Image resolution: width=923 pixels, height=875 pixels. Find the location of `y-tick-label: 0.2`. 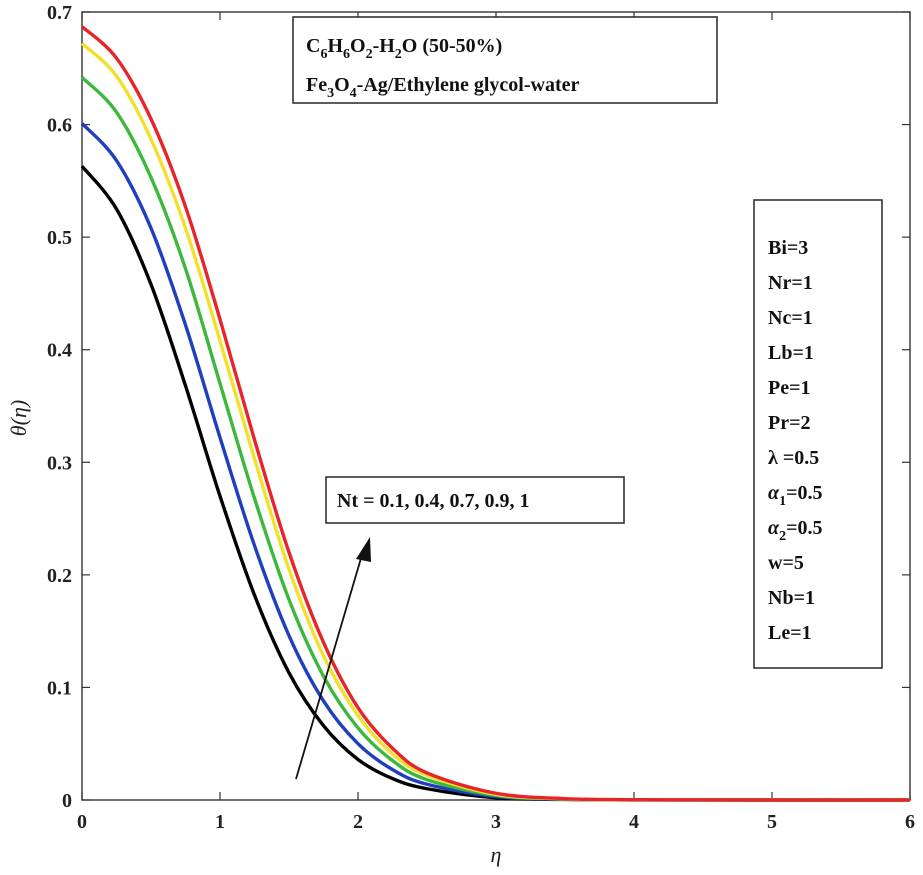

y-tick-label: 0.2 is located at coordinates (59, 576).